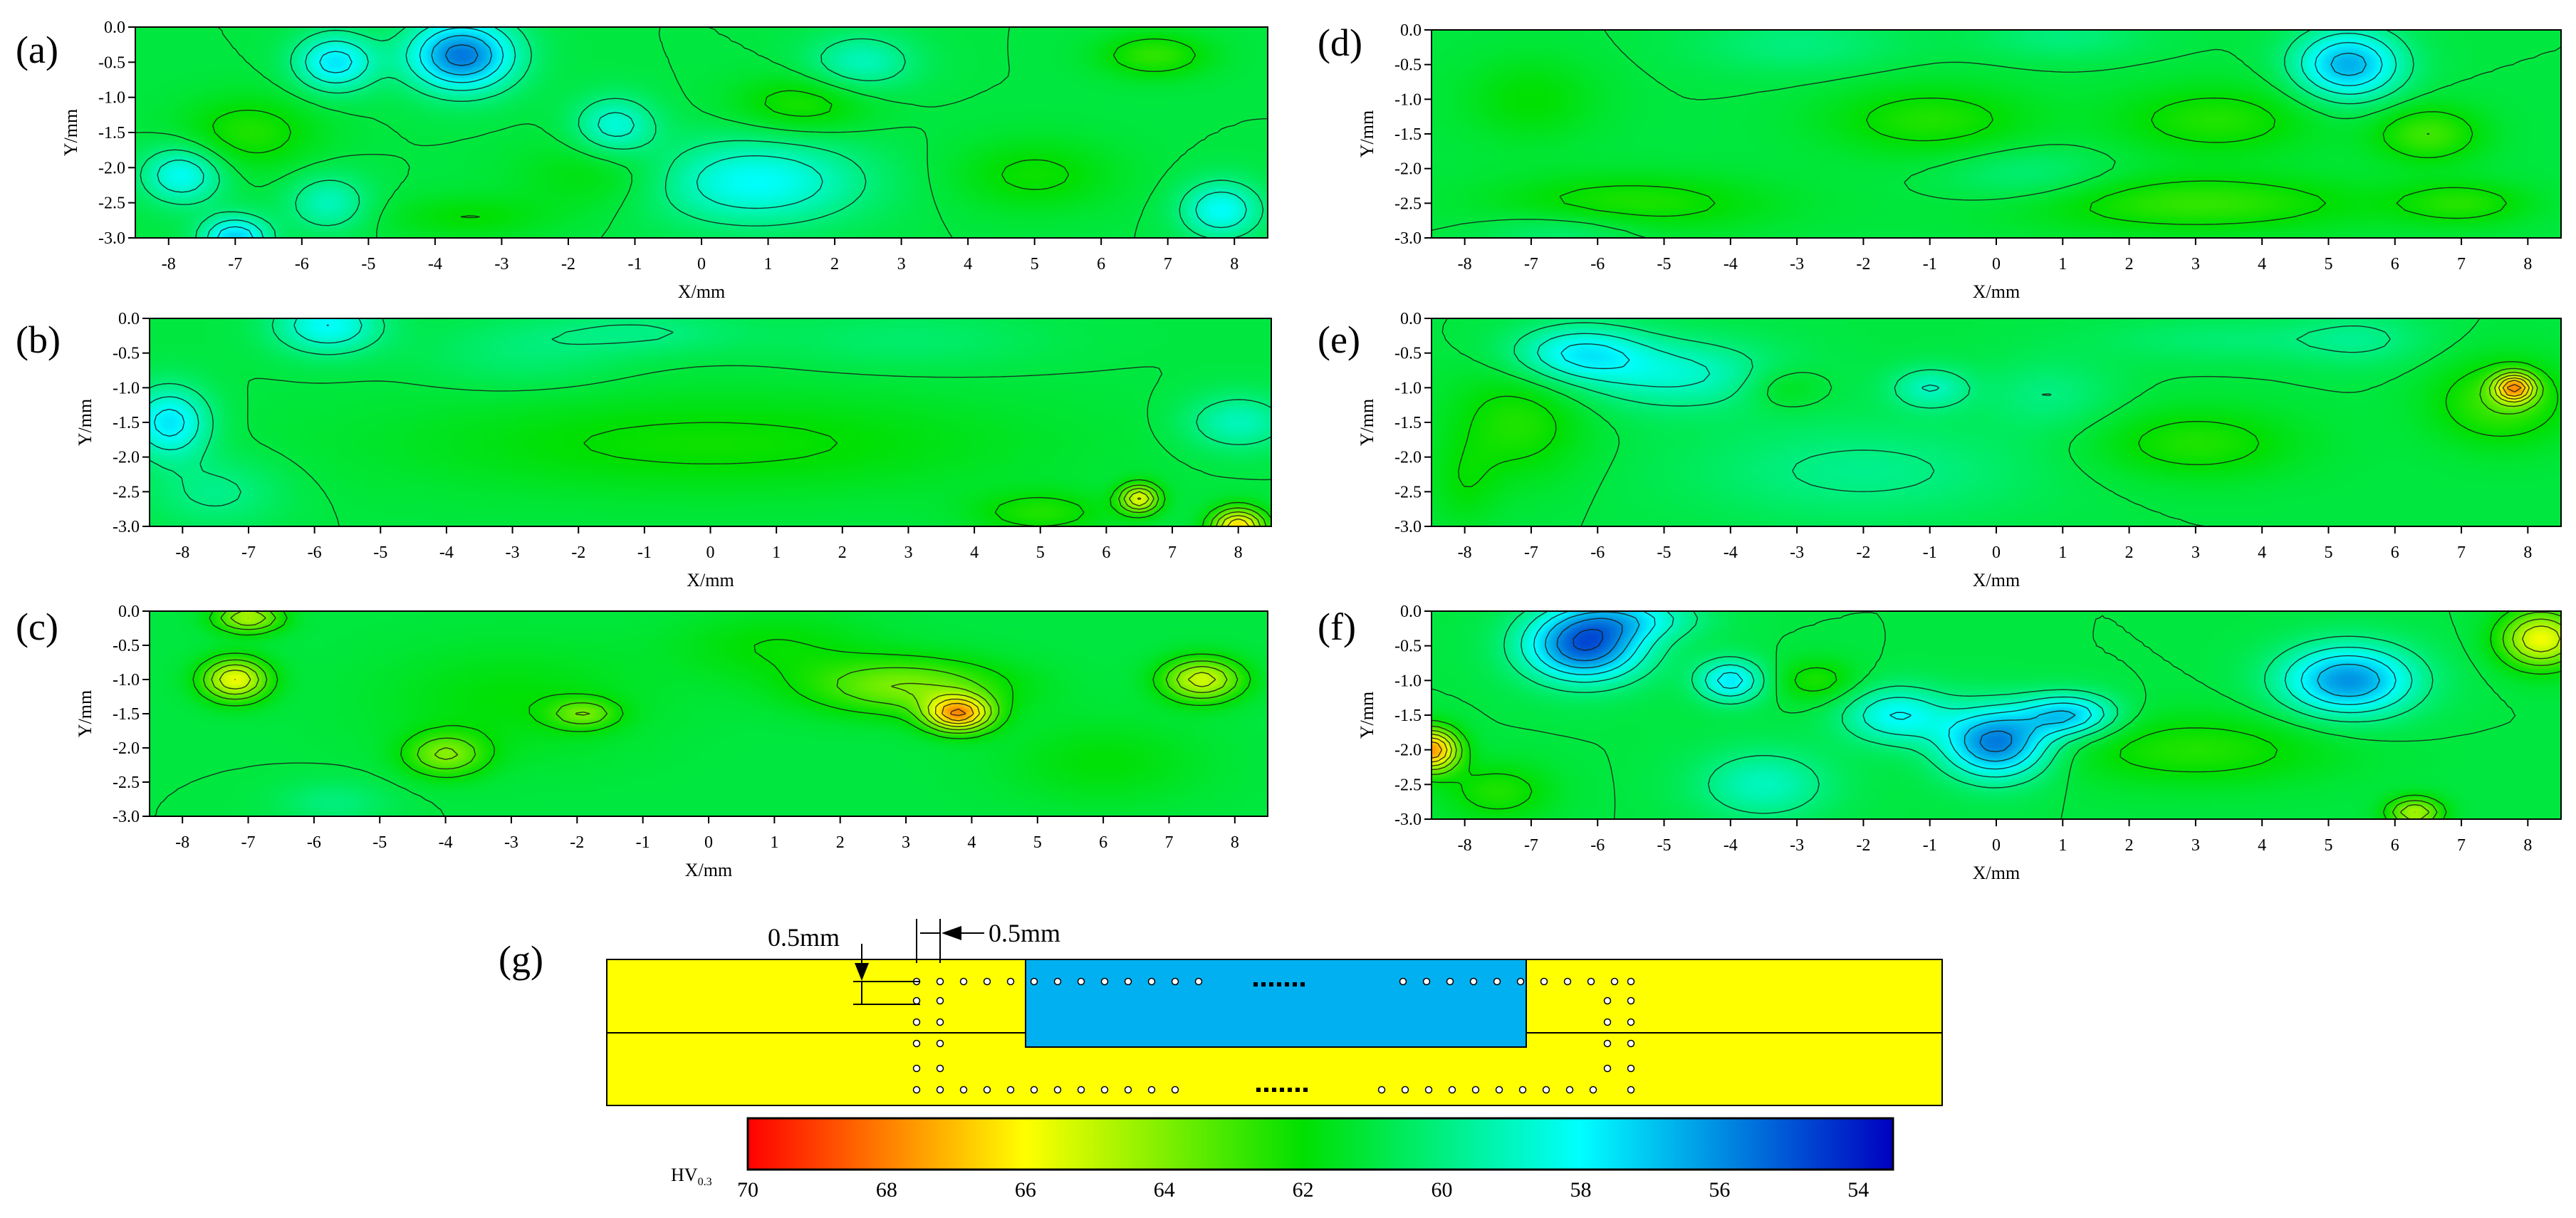 The height and width of the screenshot is (1218, 2576). I want to click on x-tick-label: -8, so click(1465, 264).